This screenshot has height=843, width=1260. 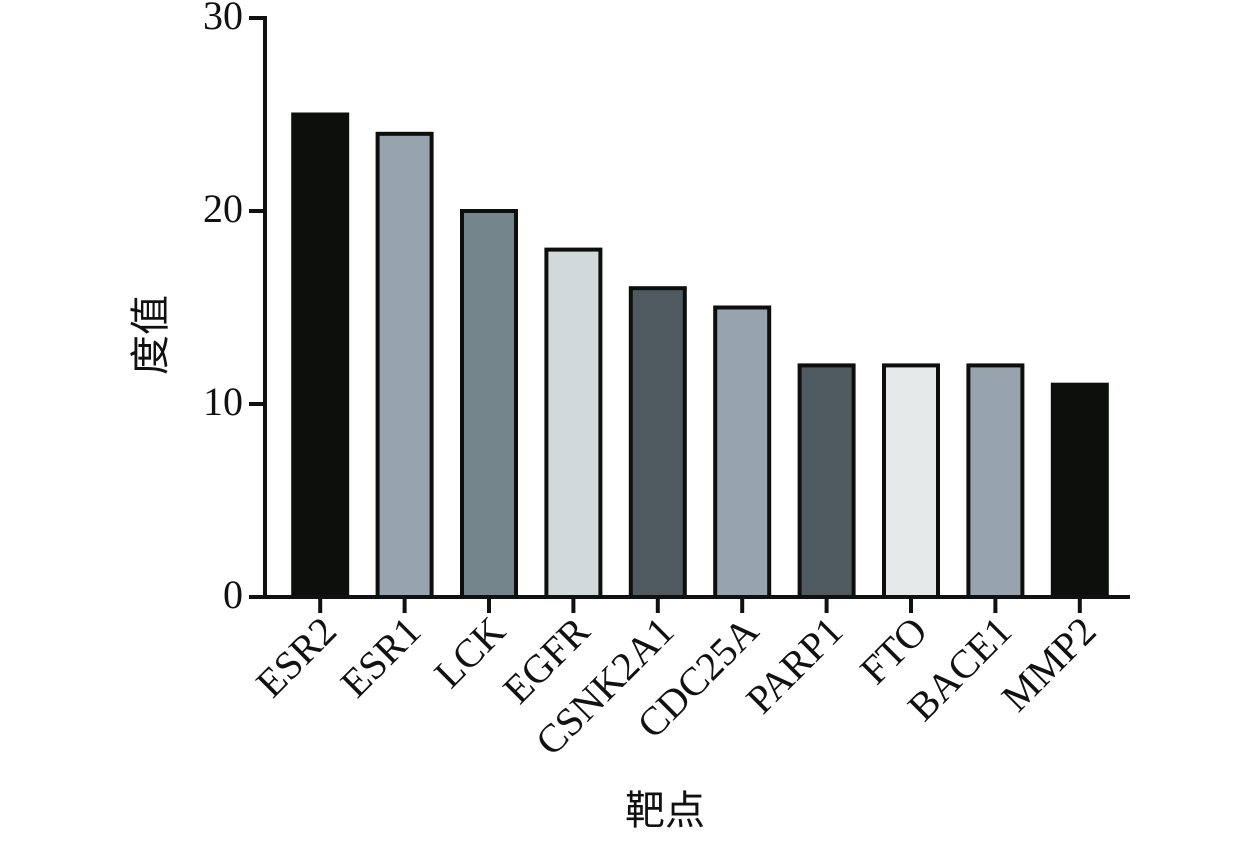 What do you see at coordinates (150, 335) in the screenshot?
I see `y-axis-label: 度值` at bounding box center [150, 335].